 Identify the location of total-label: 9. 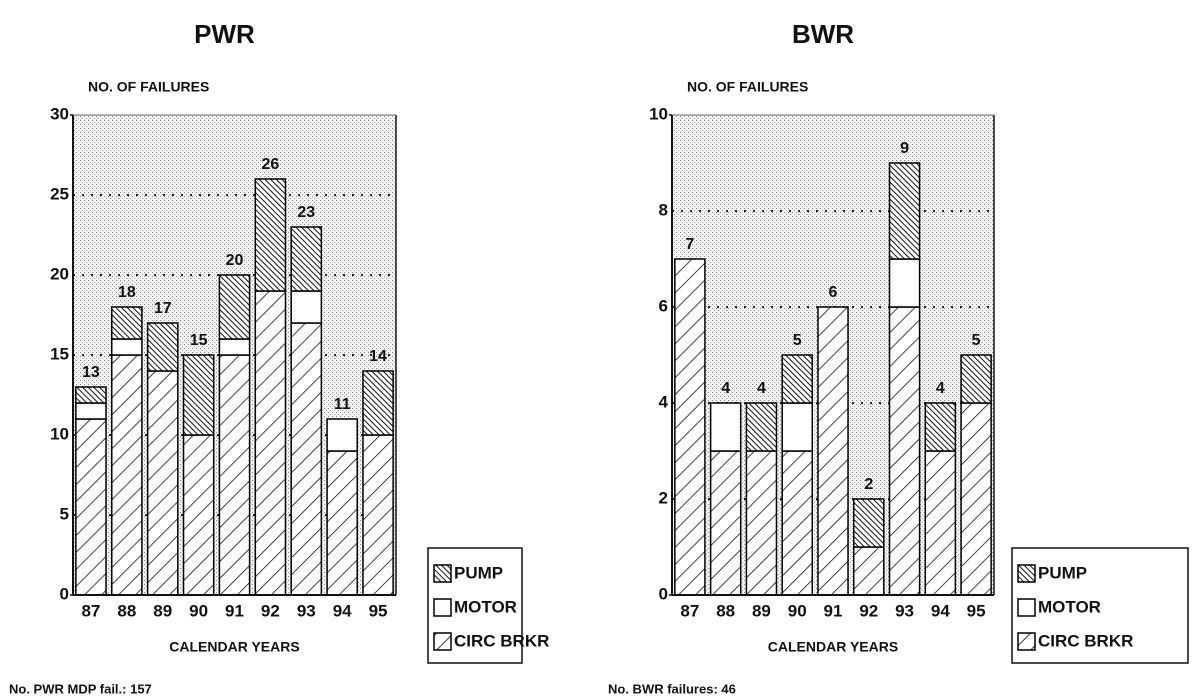
(904, 148).